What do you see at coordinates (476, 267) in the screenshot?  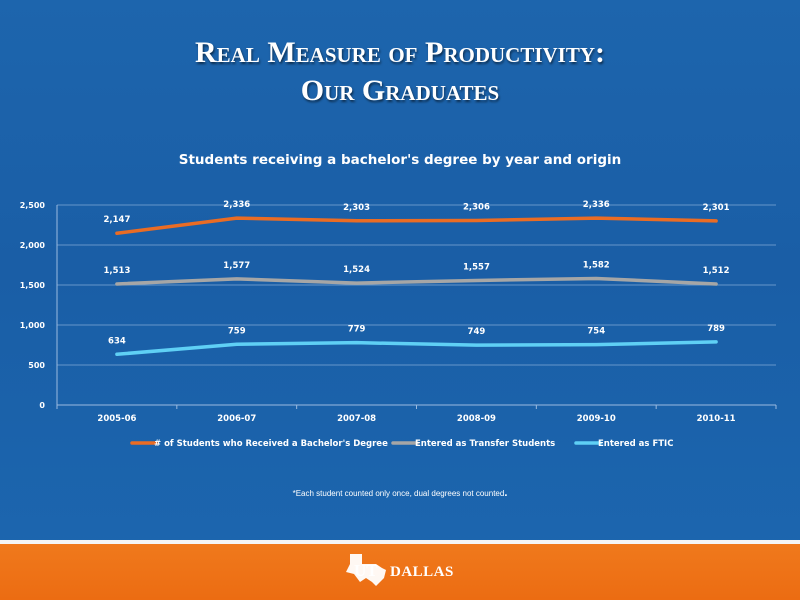 I see `data-label: 1,557` at bounding box center [476, 267].